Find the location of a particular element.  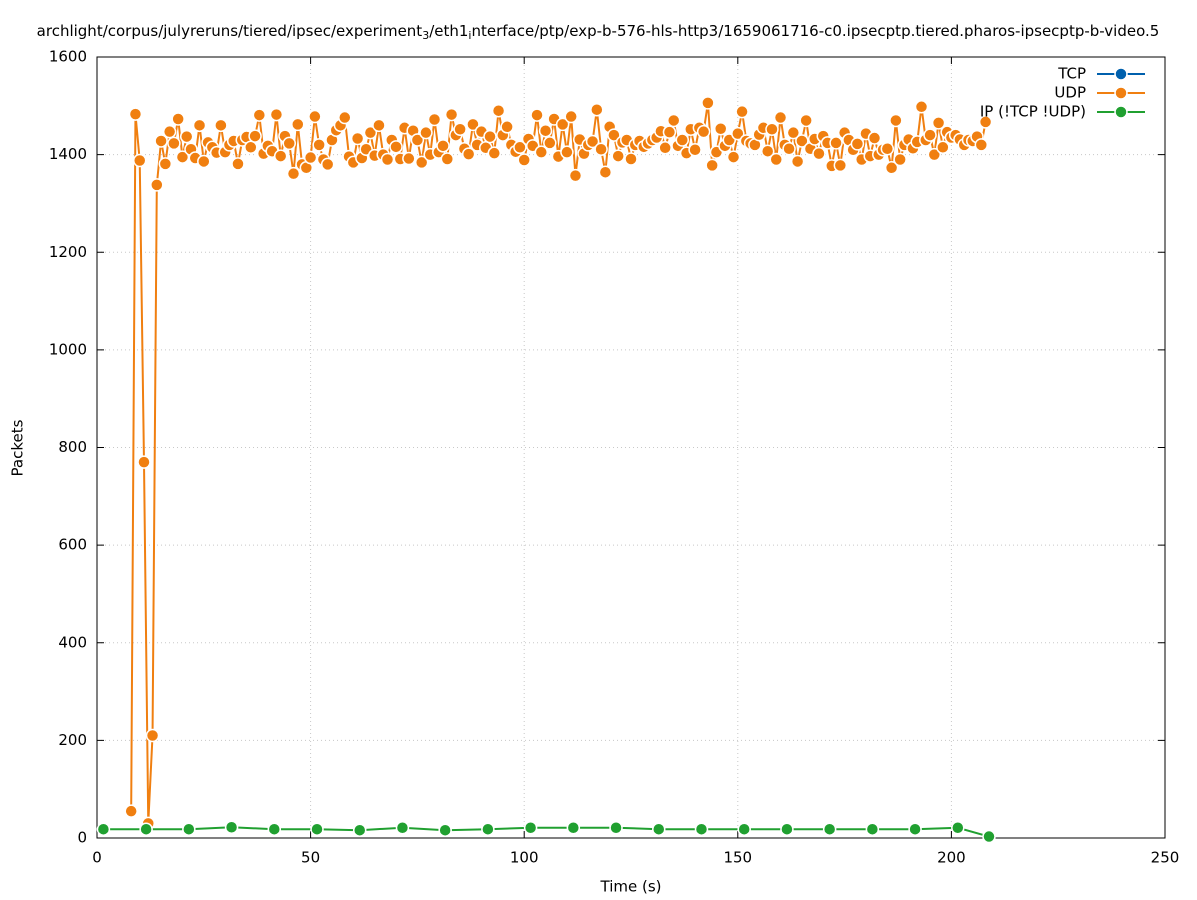

y-tick-label: 1600 is located at coordinates (68, 57).